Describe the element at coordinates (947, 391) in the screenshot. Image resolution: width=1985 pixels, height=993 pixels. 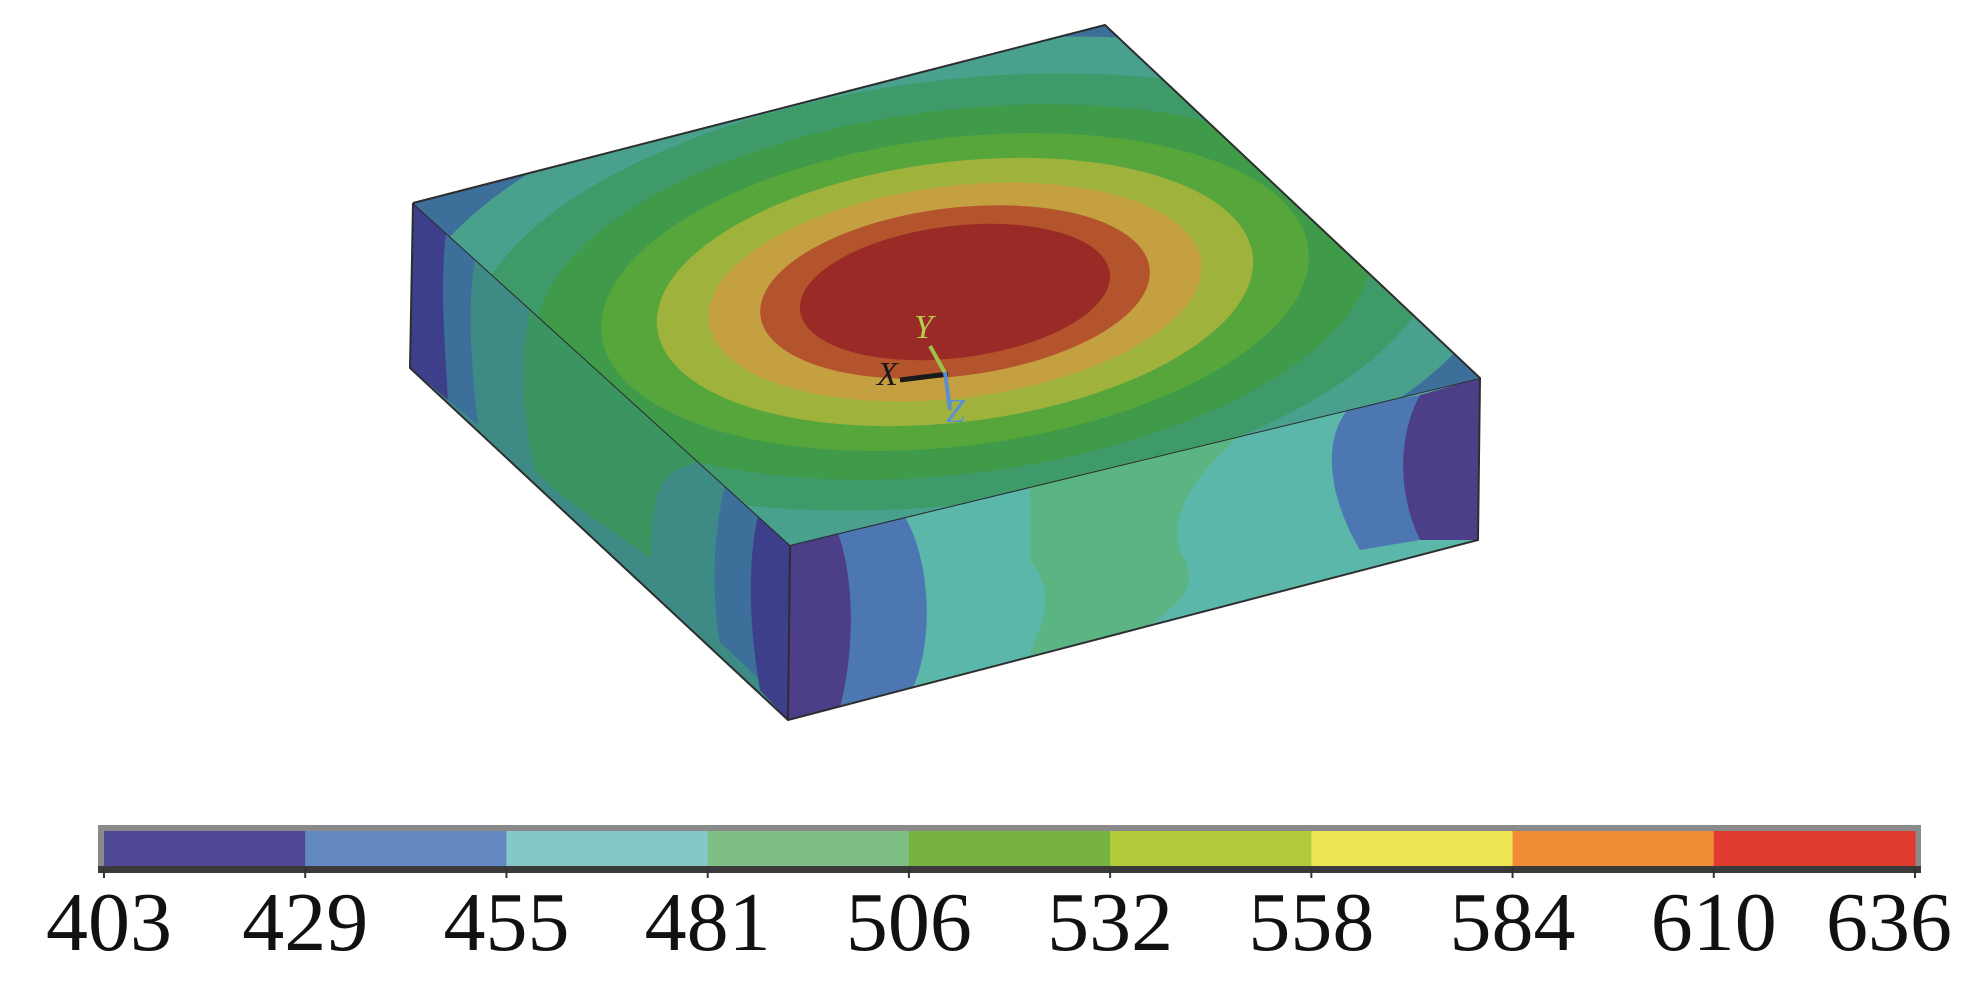
I see `z-axis-arrow` at that location.